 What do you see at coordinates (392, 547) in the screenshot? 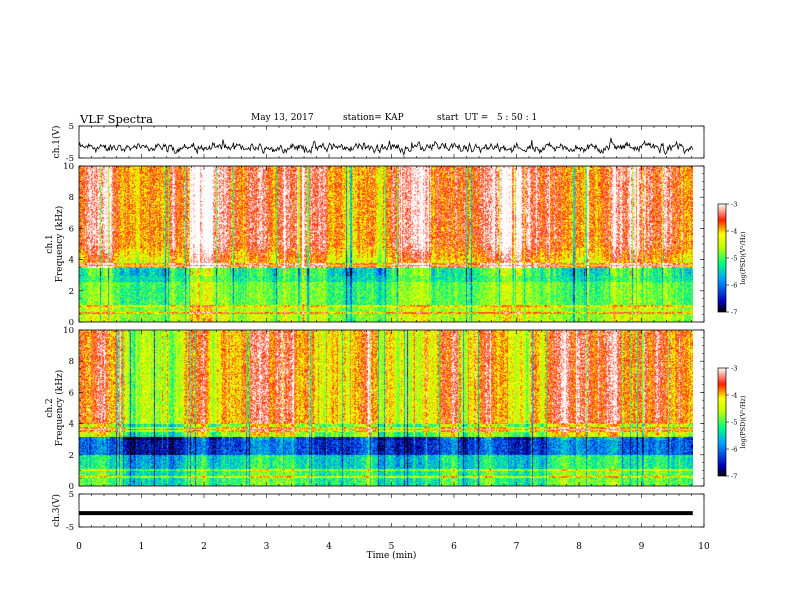
I see `x-tick-label: 5` at bounding box center [392, 547].